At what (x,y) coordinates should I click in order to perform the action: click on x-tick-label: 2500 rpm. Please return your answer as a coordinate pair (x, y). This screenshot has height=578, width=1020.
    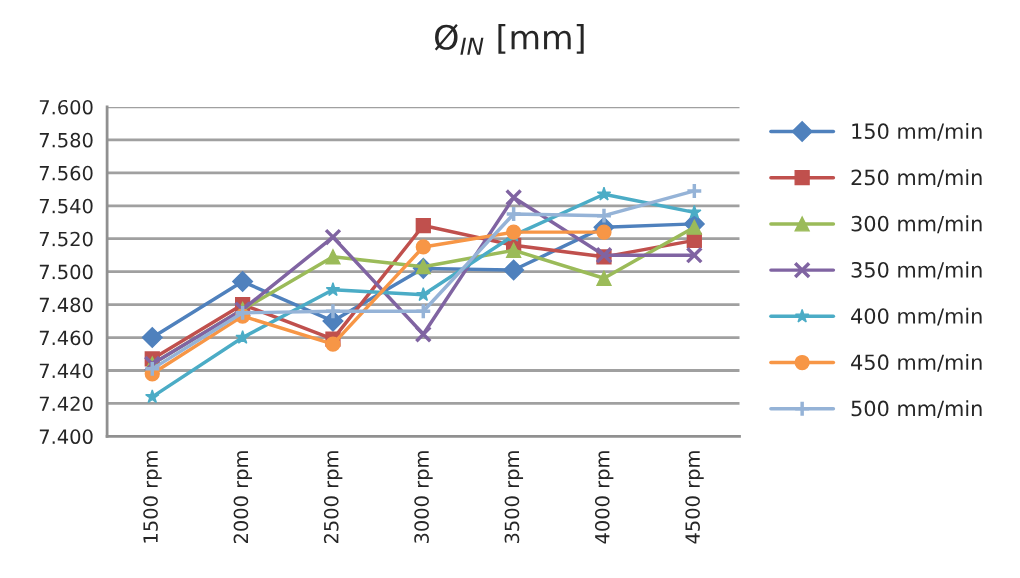
    Looking at the image, I should click on (333, 497).